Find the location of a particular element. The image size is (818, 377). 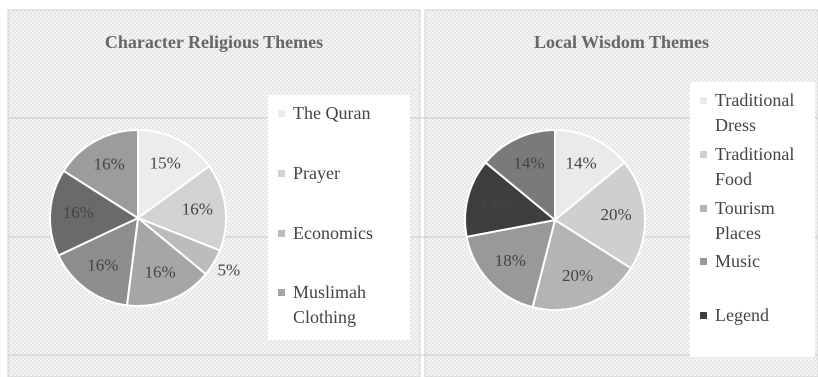

legend-label: Prayer is located at coordinates (316, 172).